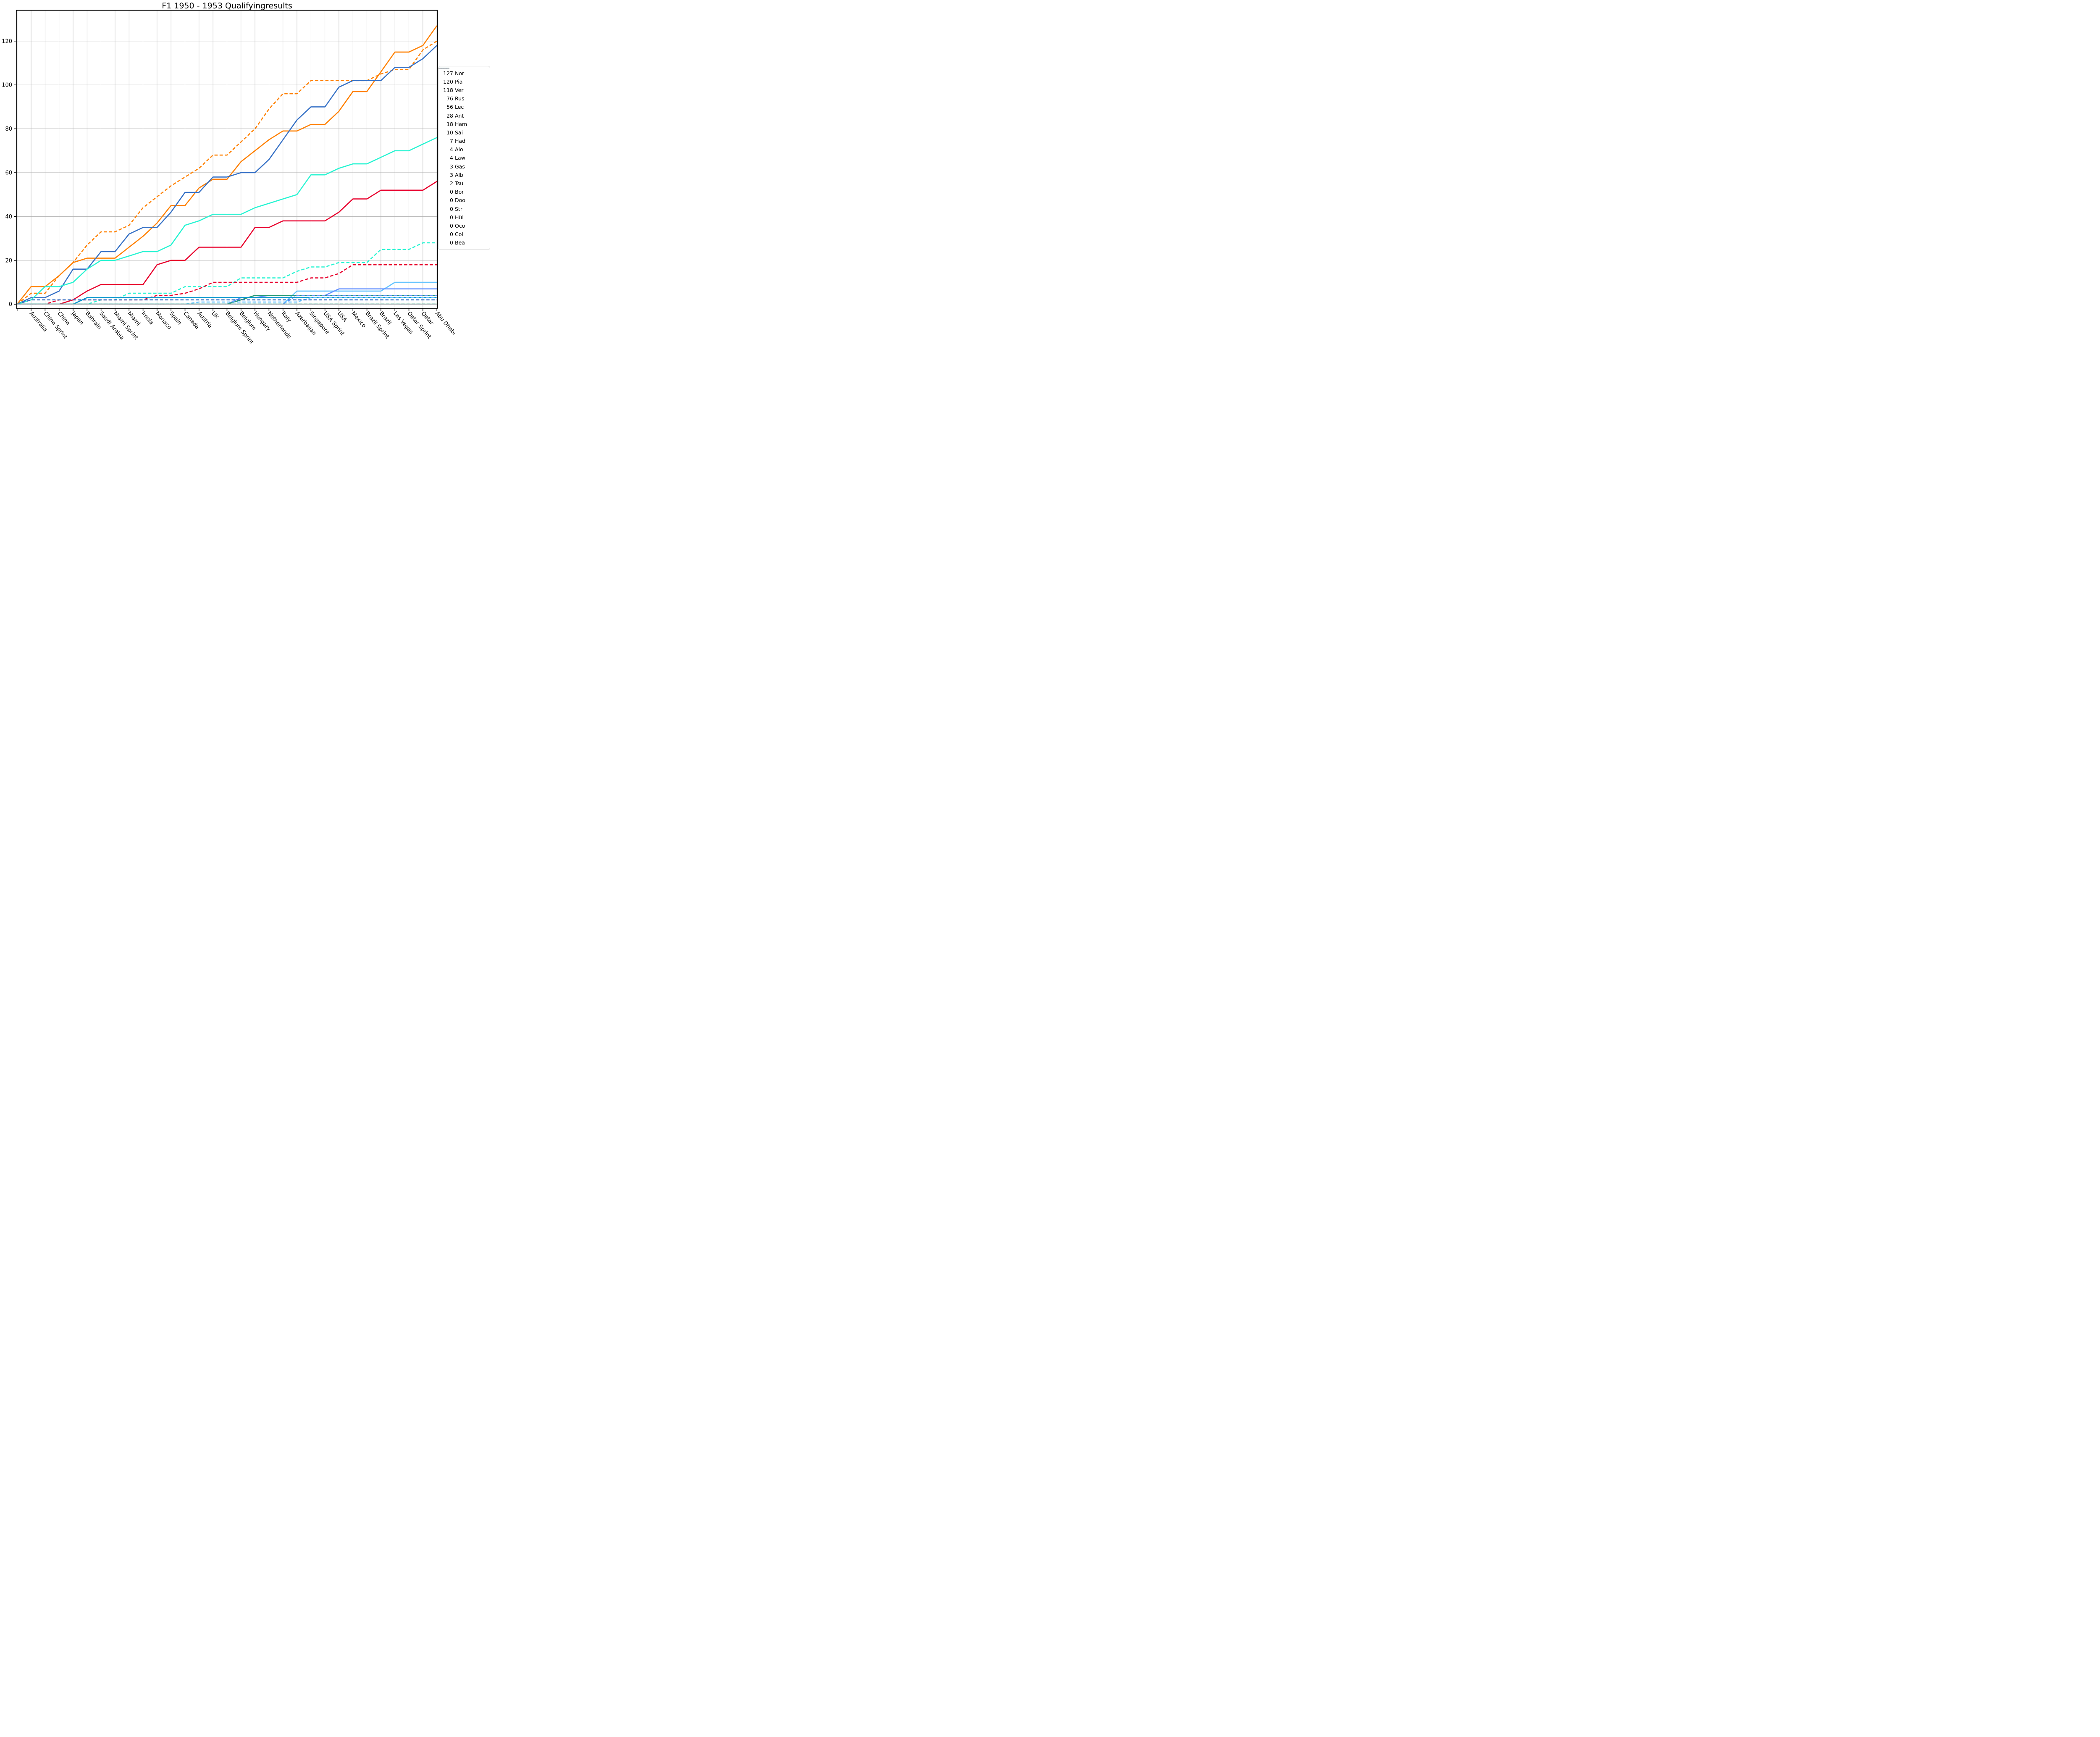 The width and height of the screenshot is (2100, 1737). I want to click on legend-label: 7 Had, so click(457, 141).